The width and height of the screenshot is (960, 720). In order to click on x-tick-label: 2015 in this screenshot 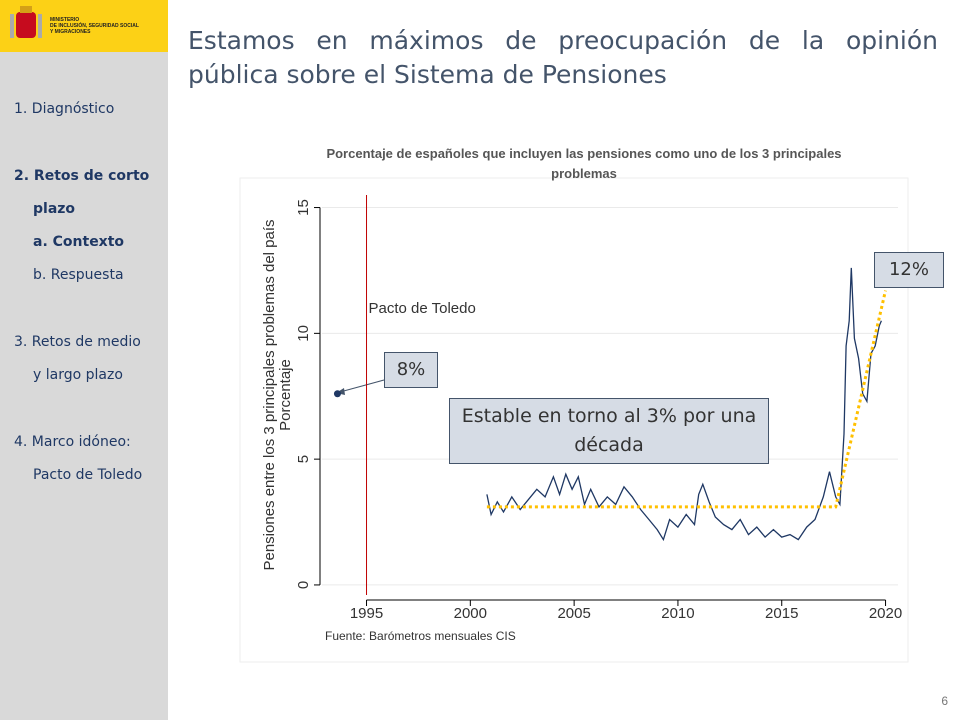, I will do `click(781, 613)`.